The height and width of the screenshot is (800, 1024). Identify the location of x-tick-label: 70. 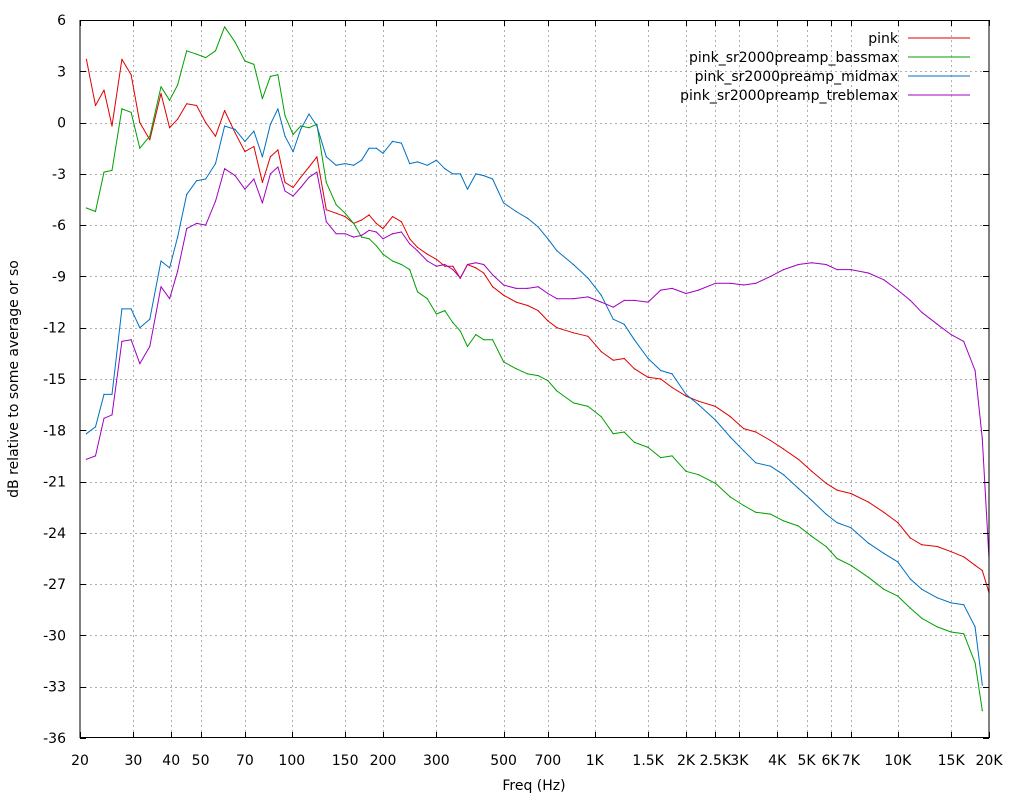
(245, 761).